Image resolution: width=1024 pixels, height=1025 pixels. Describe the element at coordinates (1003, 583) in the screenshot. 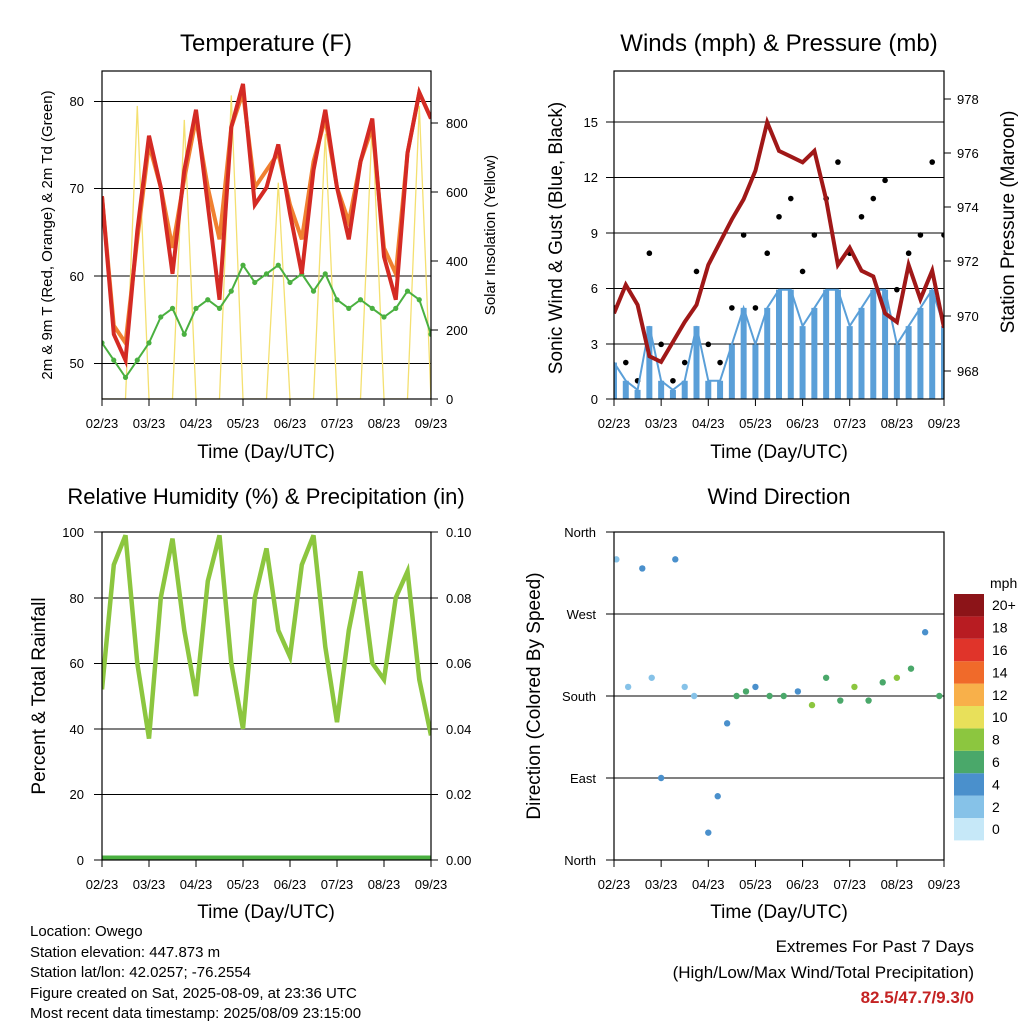

I see `colorbar-title: mph` at that location.